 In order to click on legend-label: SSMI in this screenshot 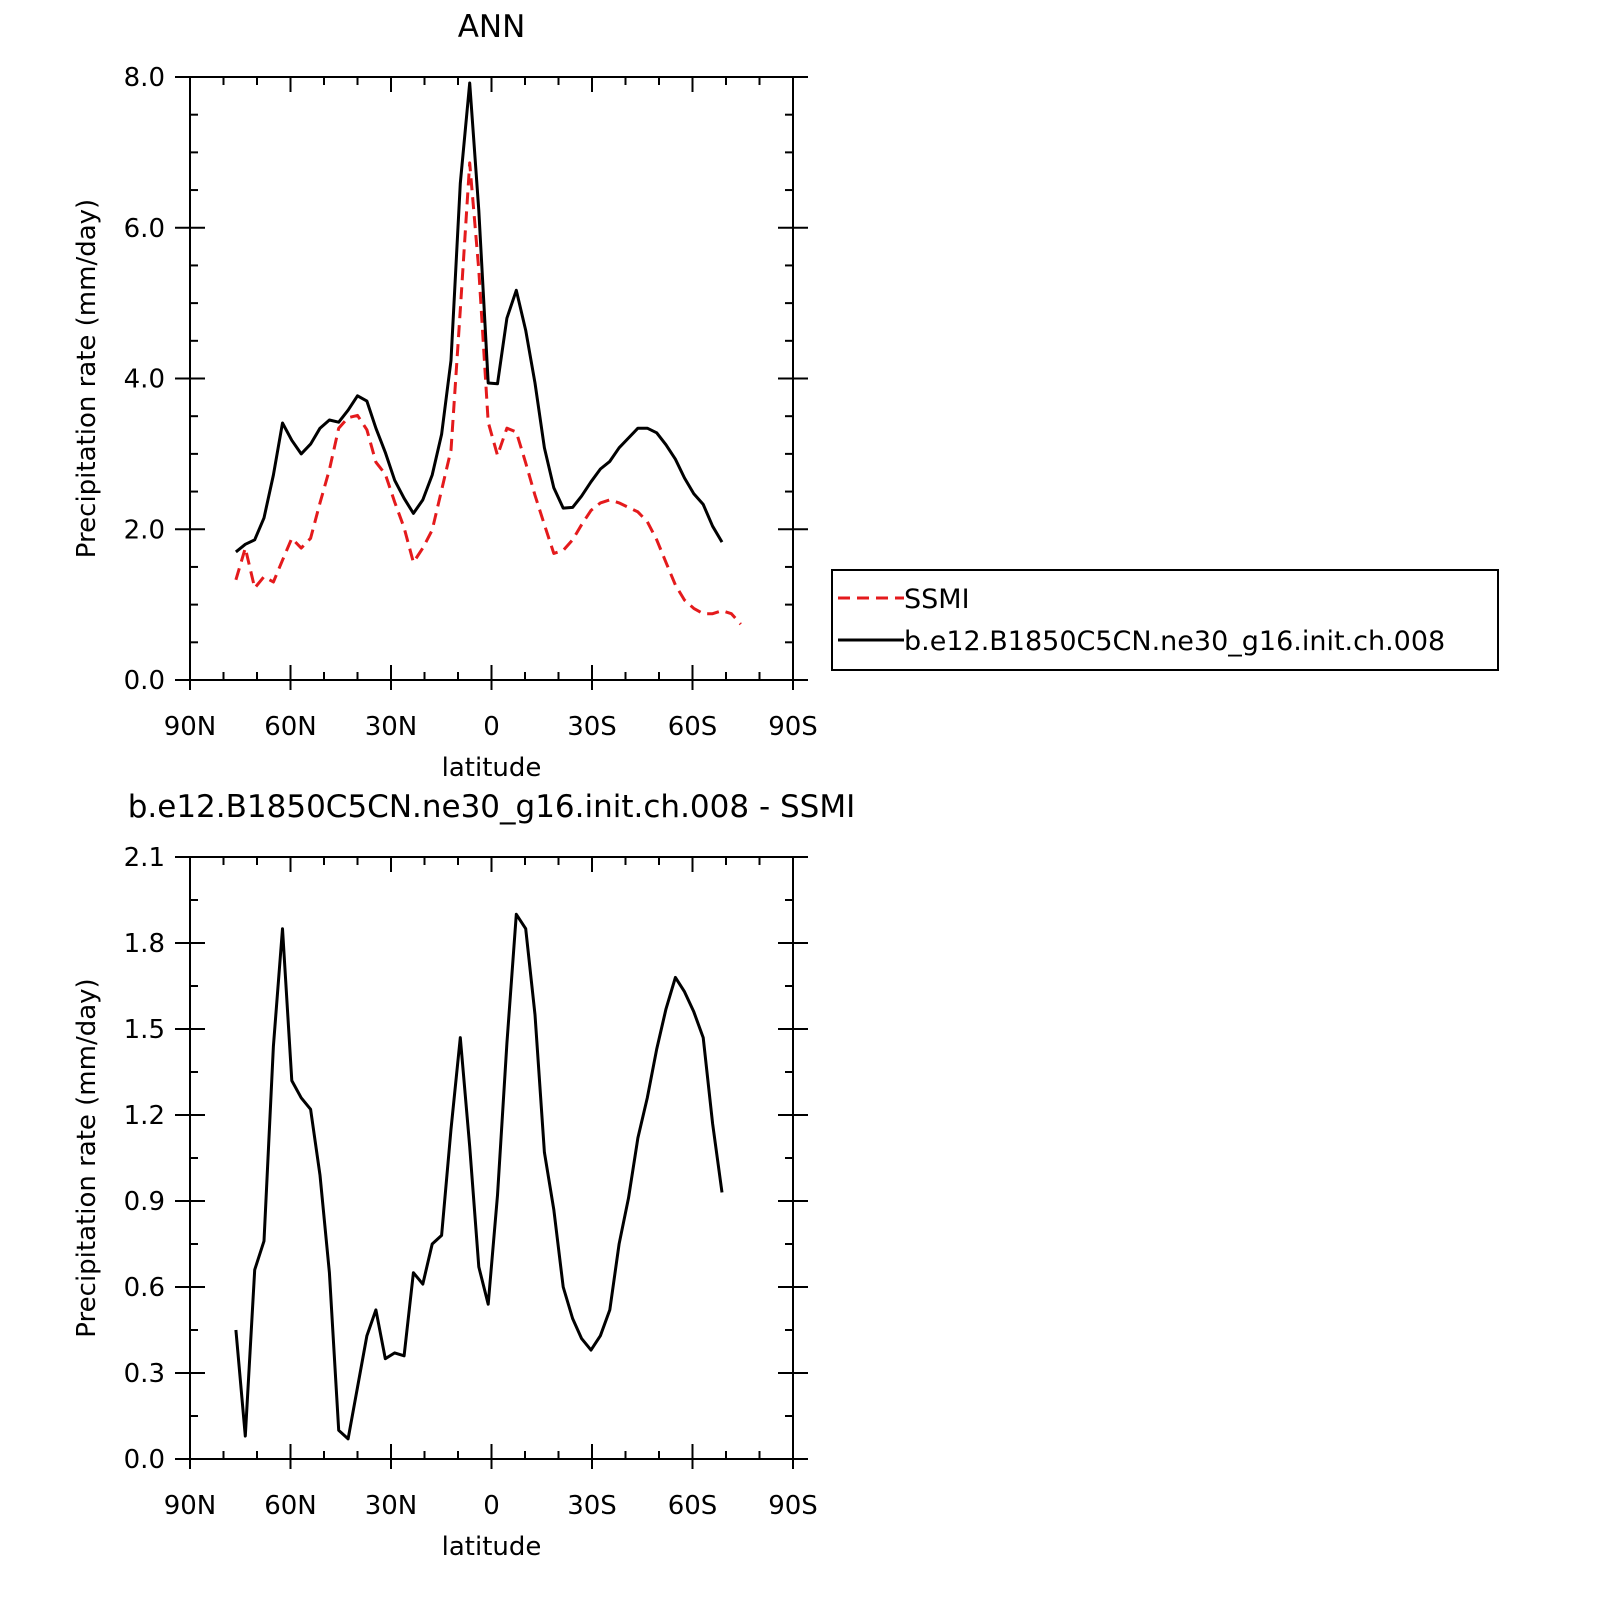, I will do `click(937, 599)`.